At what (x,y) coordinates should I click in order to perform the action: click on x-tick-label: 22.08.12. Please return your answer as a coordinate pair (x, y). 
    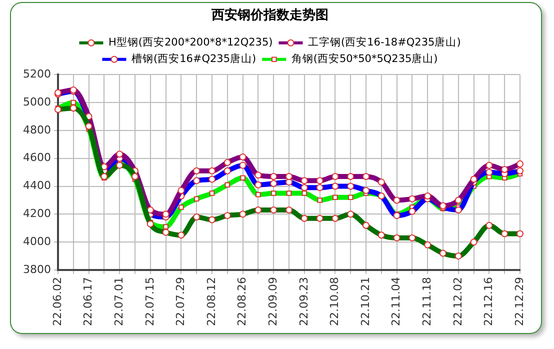
    Looking at the image, I should click on (211, 301).